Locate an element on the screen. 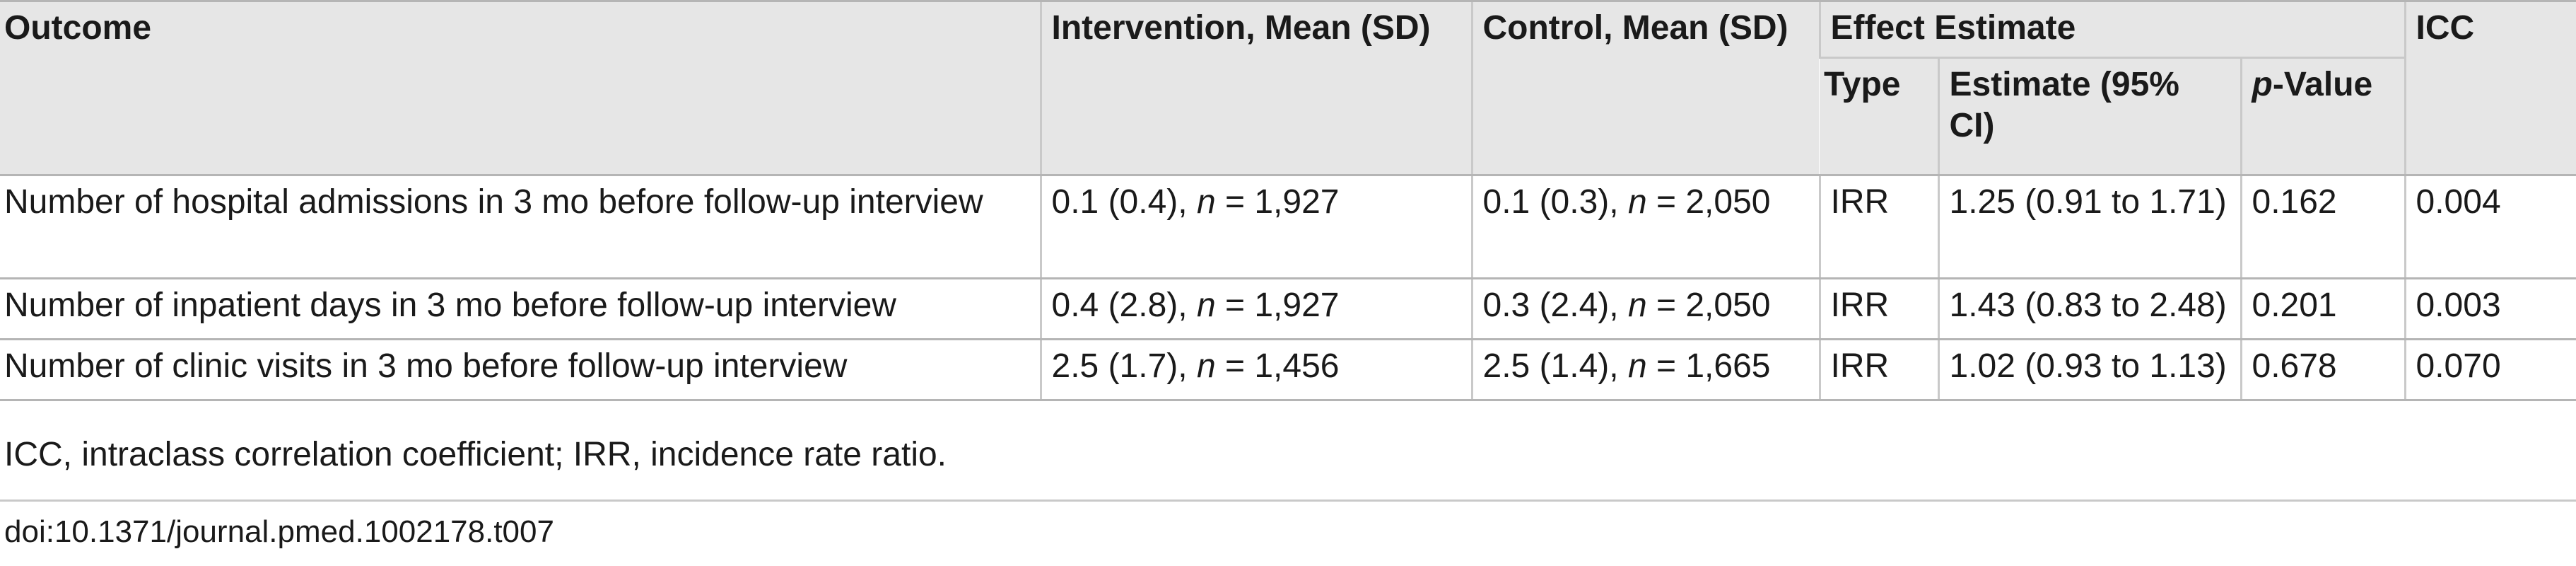 The height and width of the screenshot is (566, 2576). cell-intervention-mean: 0.1 (0.4), is located at coordinates (1124, 202).